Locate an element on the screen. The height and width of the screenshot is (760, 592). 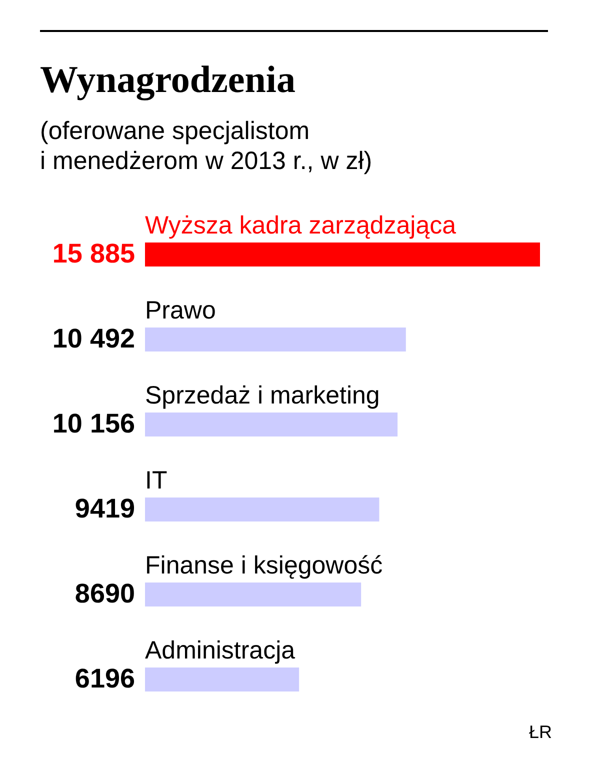
data-label: 15 885 is located at coordinates (93, 253).